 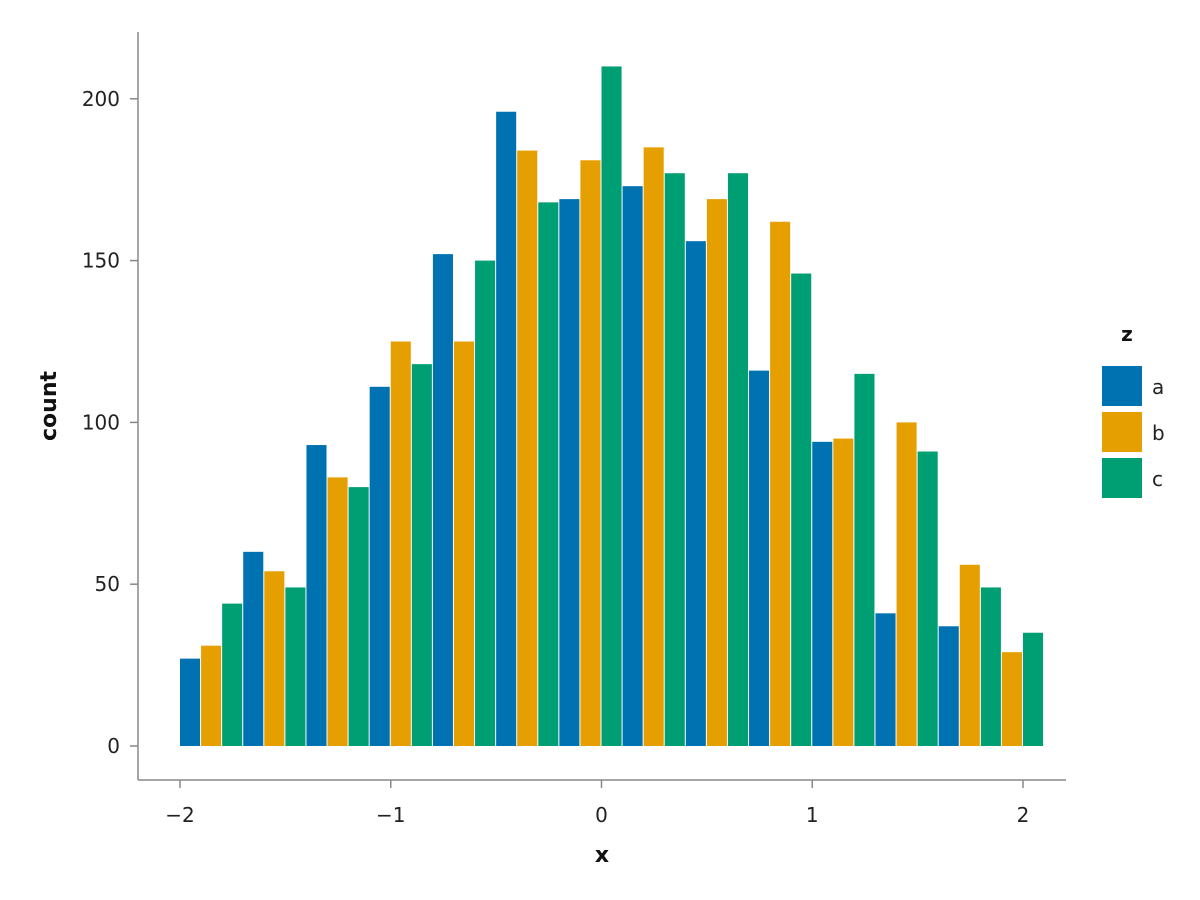 I want to click on legend-label-c: c, so click(x=1157, y=479).